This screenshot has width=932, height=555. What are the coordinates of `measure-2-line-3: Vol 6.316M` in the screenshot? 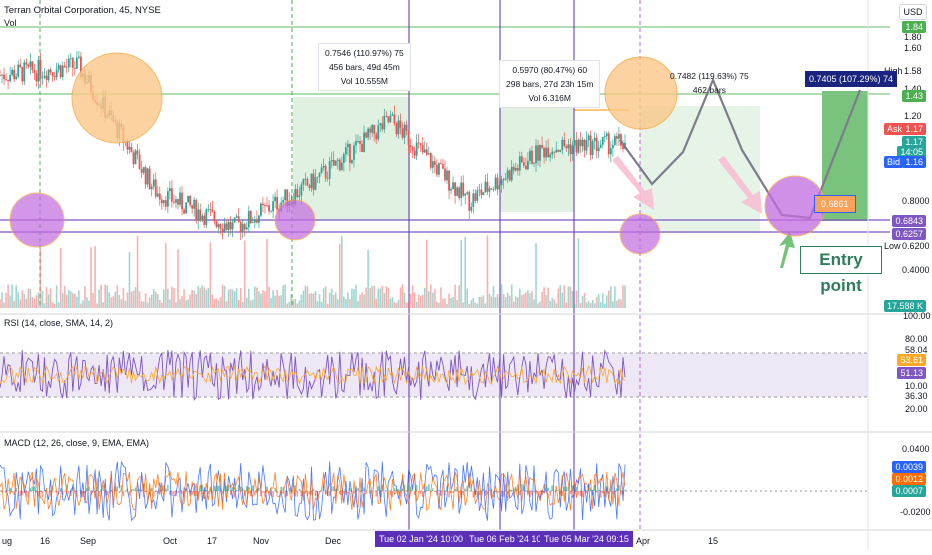 It's located at (549, 98).